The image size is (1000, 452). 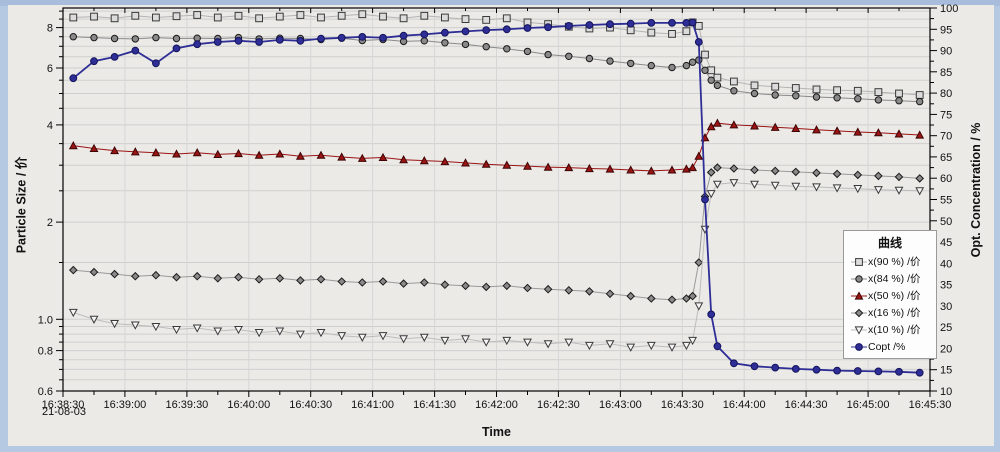 I want to click on legend-item-label: x(16 %) /价, so click(x=894, y=313).